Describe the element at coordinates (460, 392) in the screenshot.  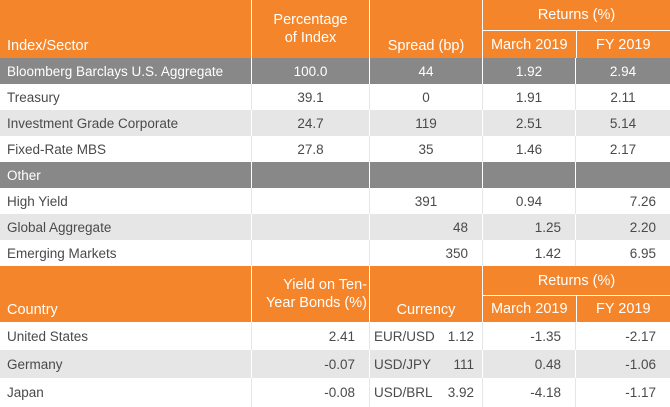
I see `currency-rate: 3.92` at that location.